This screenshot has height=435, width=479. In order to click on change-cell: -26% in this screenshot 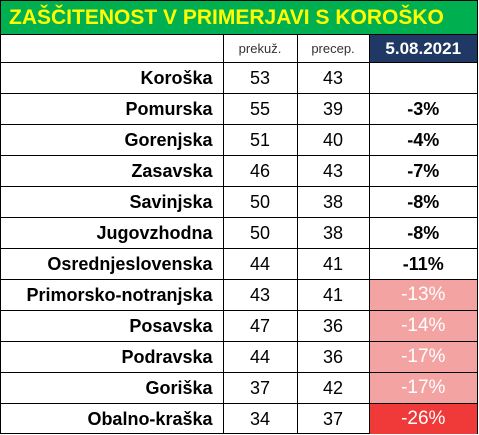, I will do `click(422, 418)`.